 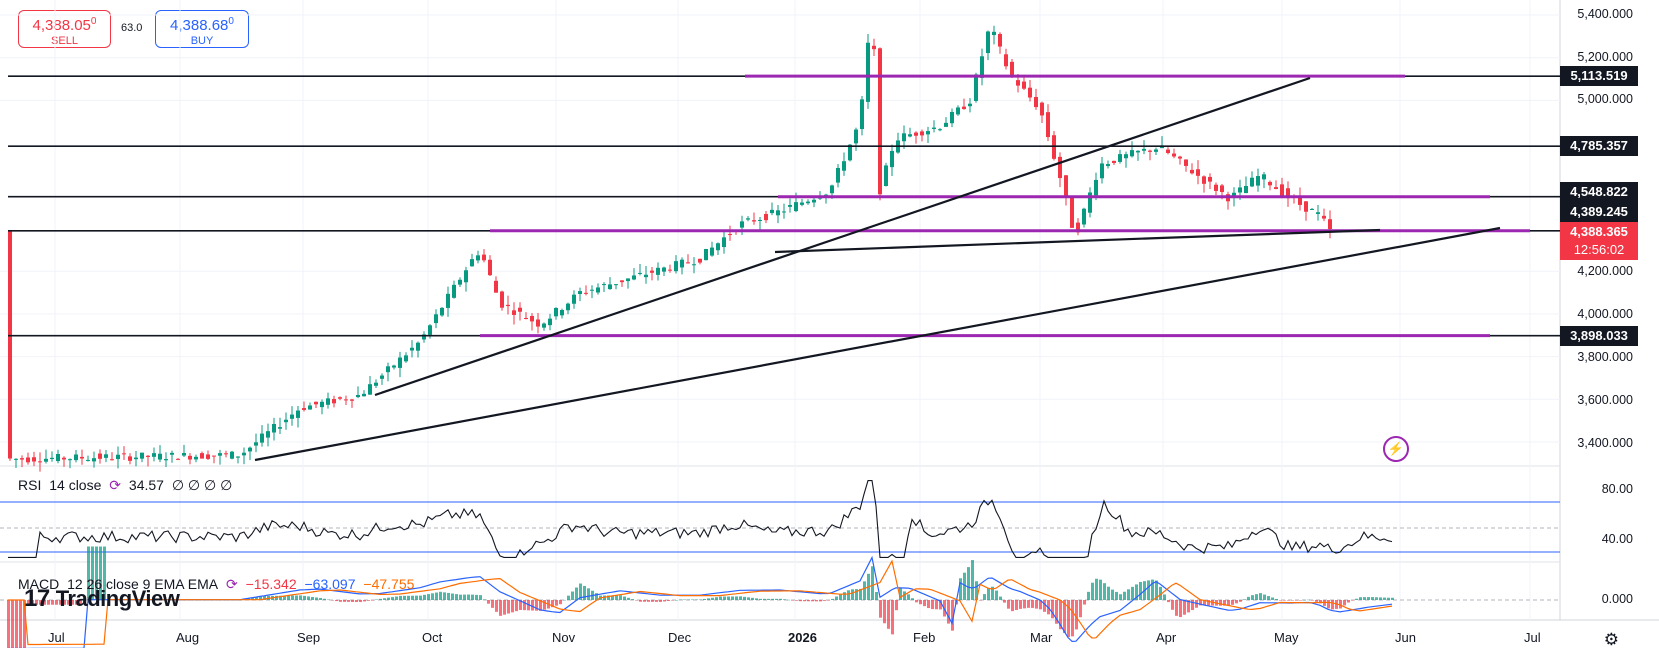 What do you see at coordinates (1605, 443) in the screenshot?
I see `price-tick: 3,400.000` at bounding box center [1605, 443].